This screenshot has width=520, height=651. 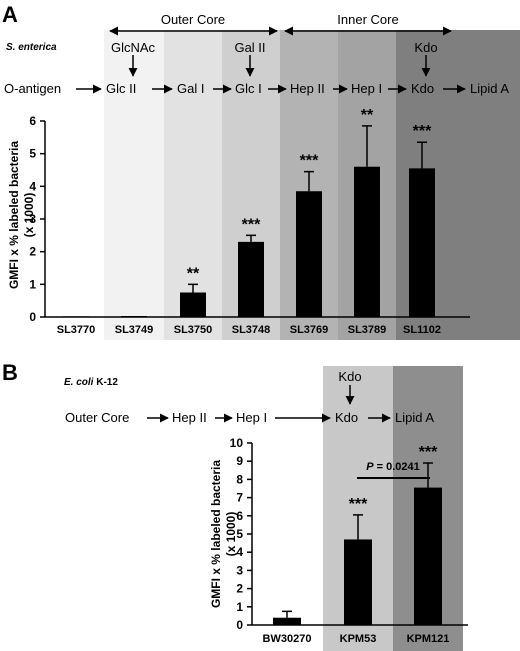 I want to click on chart-a-y-tick-label: 6, so click(x=32, y=121).